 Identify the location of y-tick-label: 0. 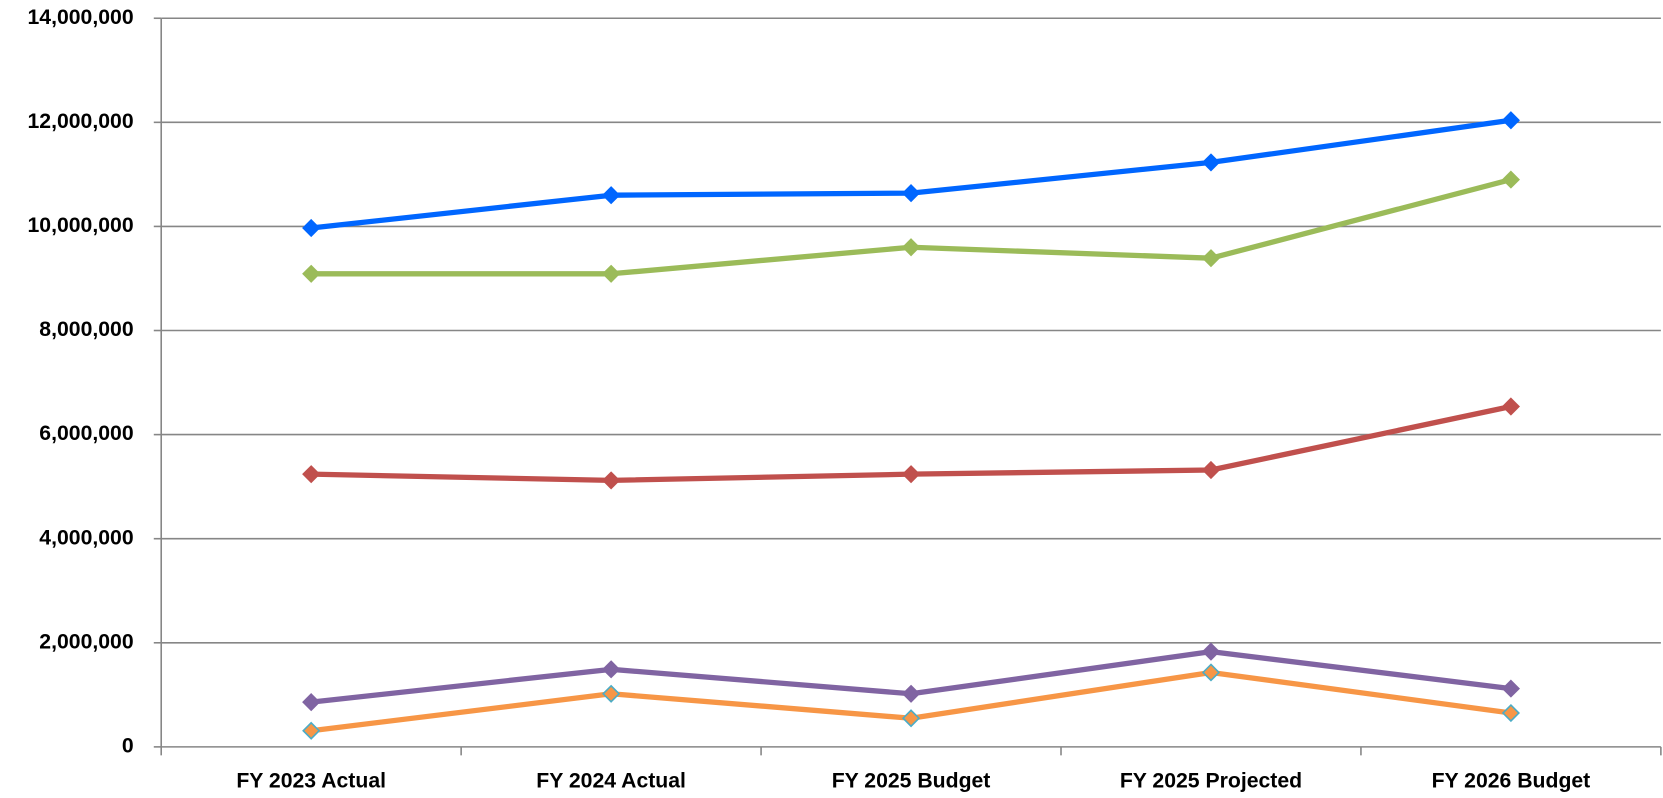
(128, 745).